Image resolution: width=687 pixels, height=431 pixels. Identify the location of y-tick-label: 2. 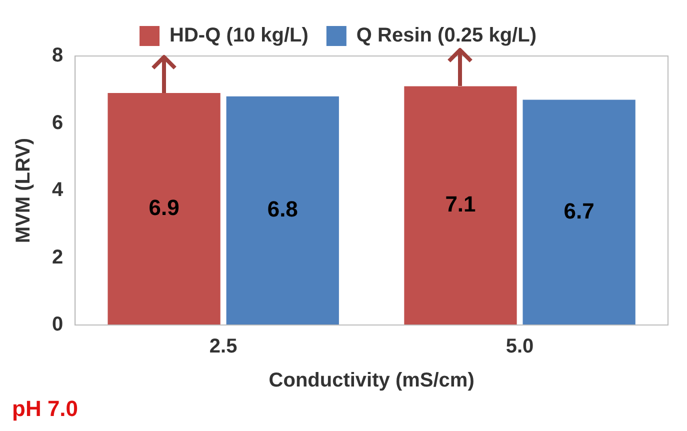
(58, 257).